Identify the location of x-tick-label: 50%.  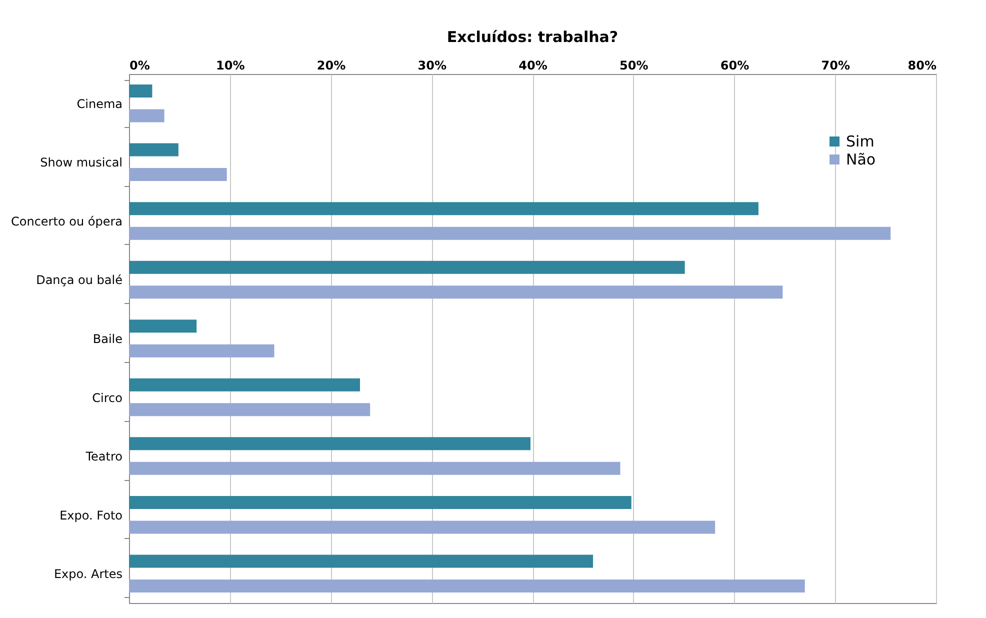
(634, 65).